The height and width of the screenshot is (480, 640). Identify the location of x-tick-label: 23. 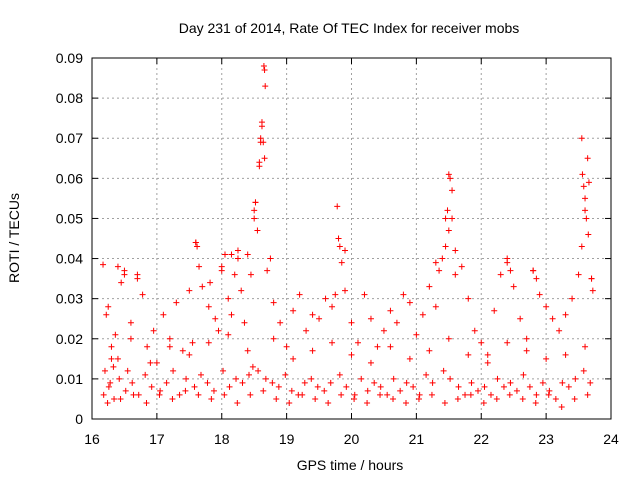
(546, 439).